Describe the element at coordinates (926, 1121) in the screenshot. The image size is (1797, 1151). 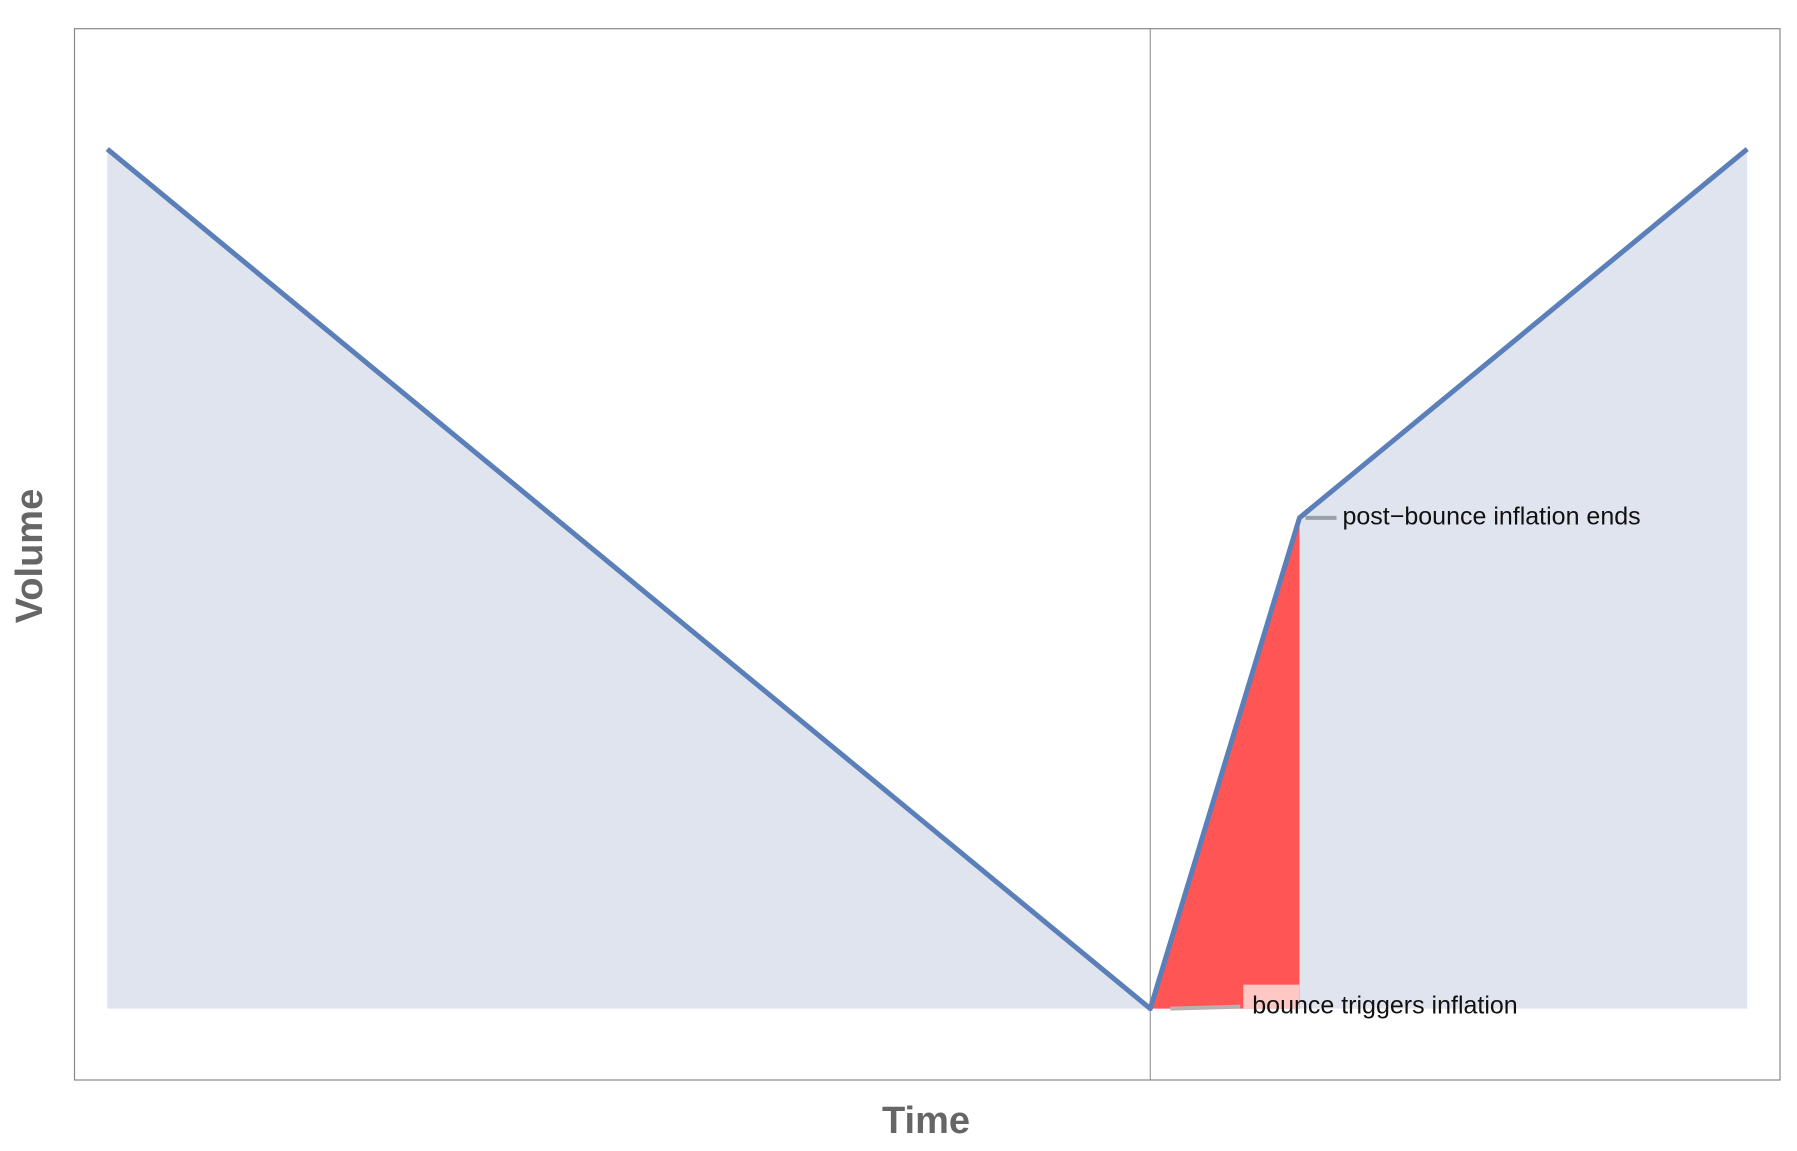
I see `x-axis-title: Time` at that location.